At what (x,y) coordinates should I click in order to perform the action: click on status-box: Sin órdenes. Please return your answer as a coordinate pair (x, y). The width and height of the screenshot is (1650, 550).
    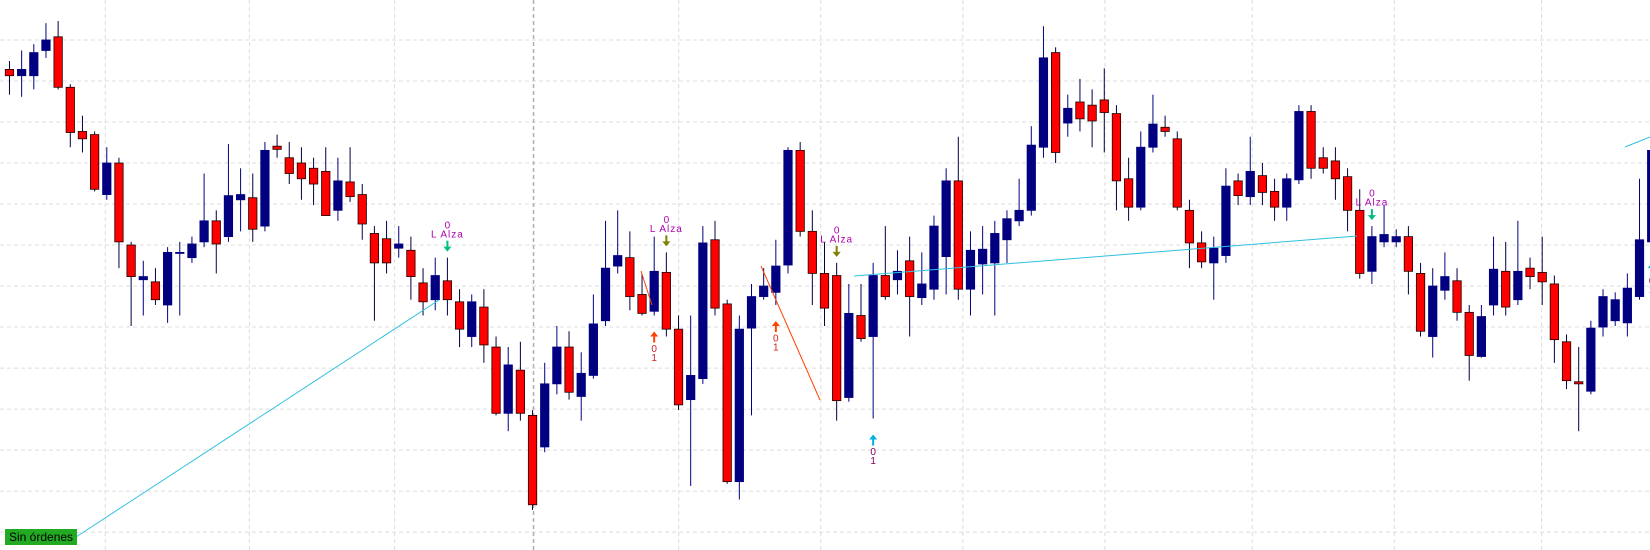
    Looking at the image, I should click on (41, 537).